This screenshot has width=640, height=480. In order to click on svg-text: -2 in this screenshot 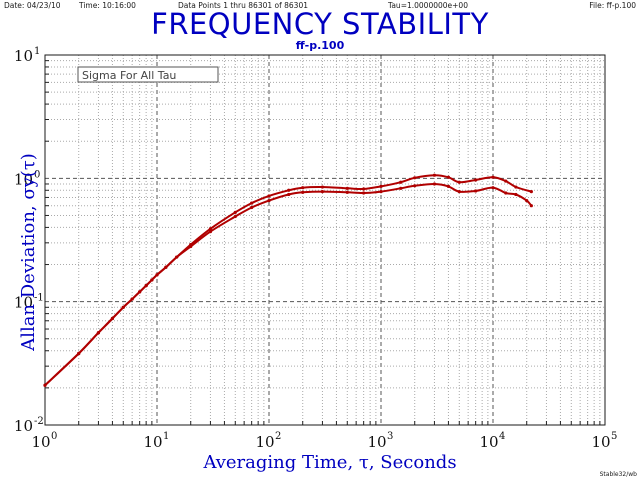, I will do `click(39, 421)`.